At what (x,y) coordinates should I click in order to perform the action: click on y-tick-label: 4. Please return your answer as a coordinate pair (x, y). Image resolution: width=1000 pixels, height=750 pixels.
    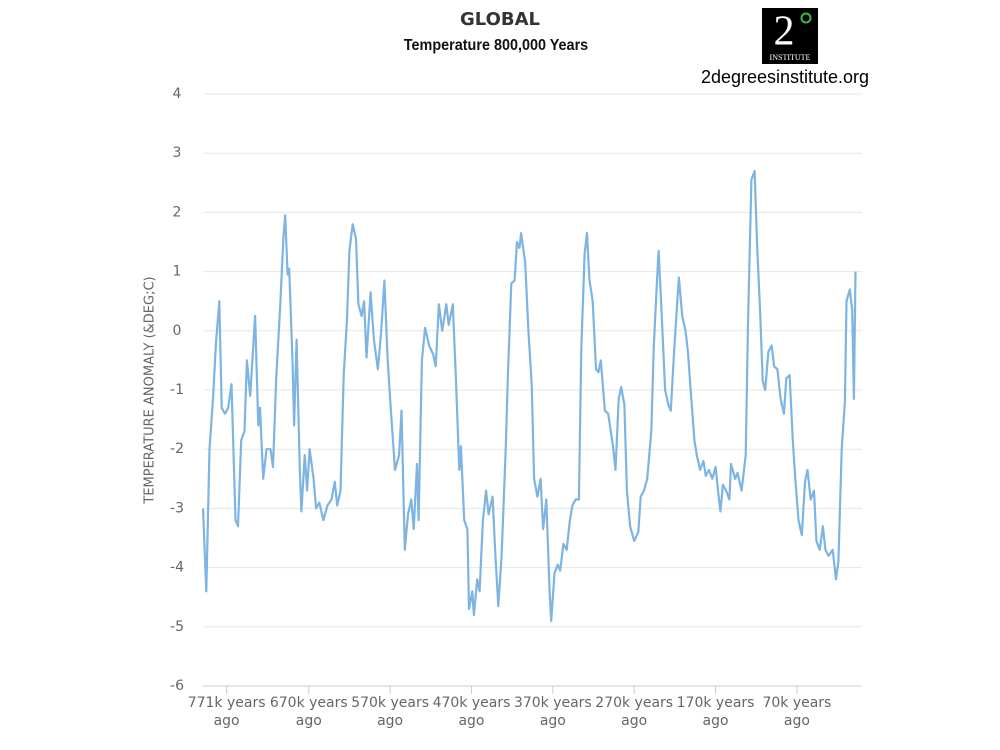
    Looking at the image, I should click on (177, 94).